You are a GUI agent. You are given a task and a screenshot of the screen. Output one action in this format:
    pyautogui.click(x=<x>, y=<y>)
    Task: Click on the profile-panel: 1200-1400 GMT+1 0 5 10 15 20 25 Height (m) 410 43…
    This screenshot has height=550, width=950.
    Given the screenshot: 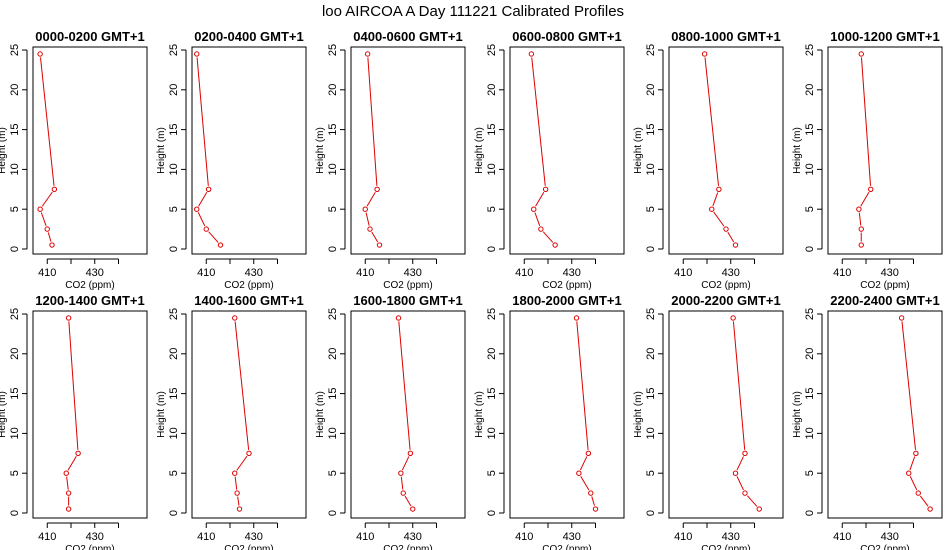 What is the action you would take?
    pyautogui.click(x=74, y=421)
    